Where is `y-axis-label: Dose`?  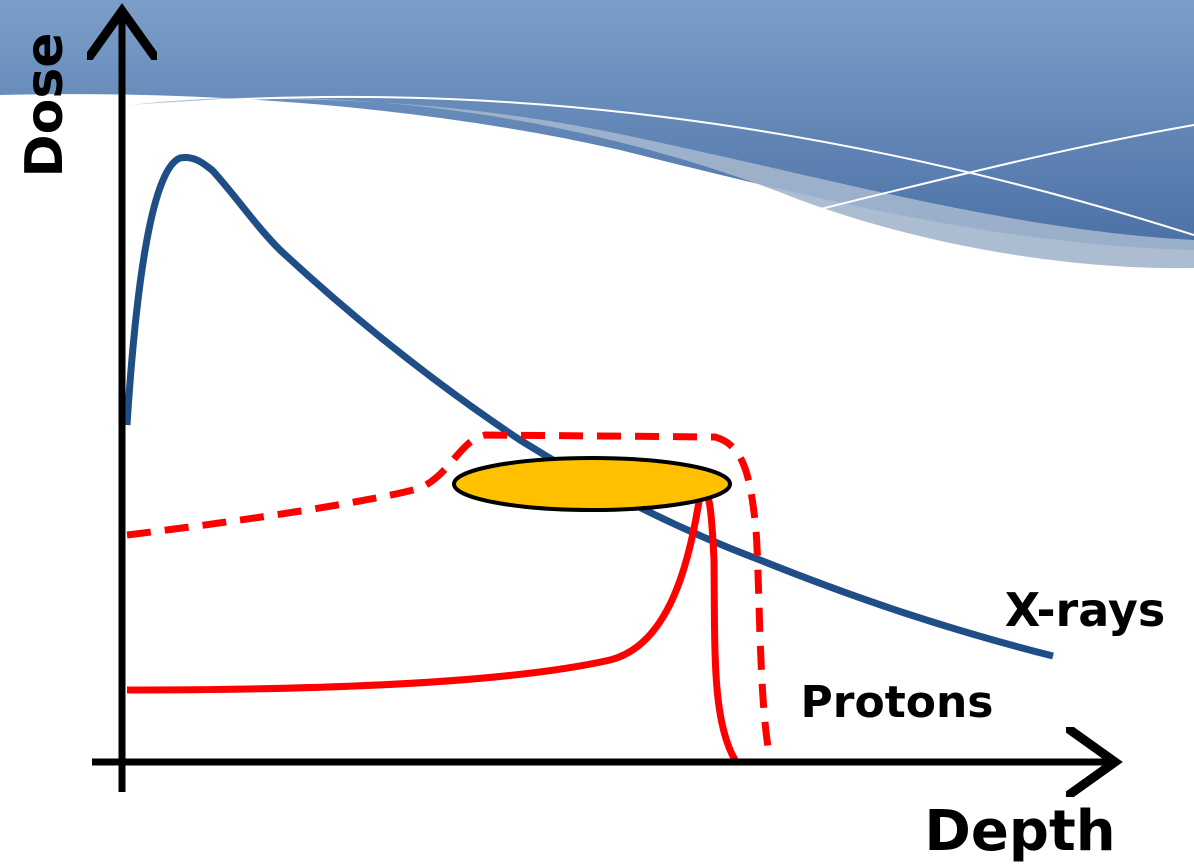 y-axis-label: Dose is located at coordinates (45, 104).